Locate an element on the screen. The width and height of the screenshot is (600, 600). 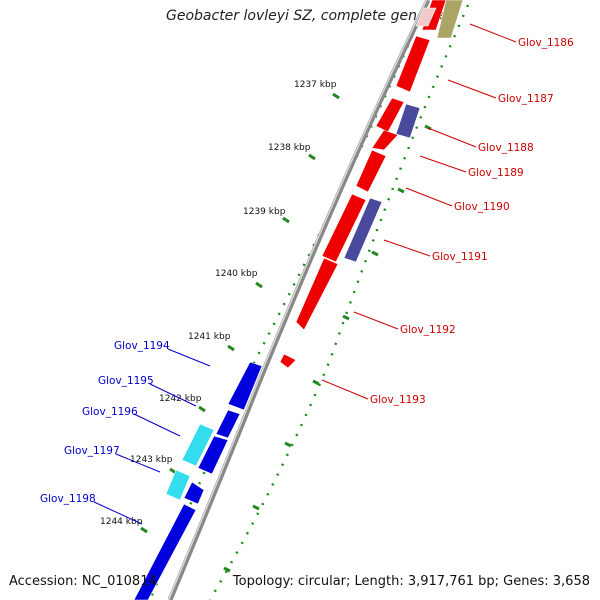
gene-glov-1186-light is located at coordinates (426, 17).